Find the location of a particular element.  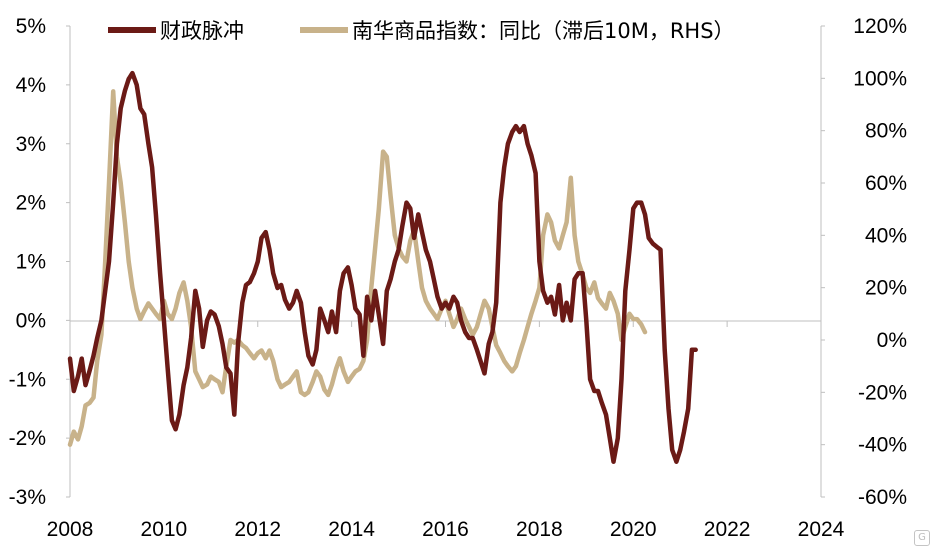

y-right-tick-label: 40% is located at coordinates (886, 235).